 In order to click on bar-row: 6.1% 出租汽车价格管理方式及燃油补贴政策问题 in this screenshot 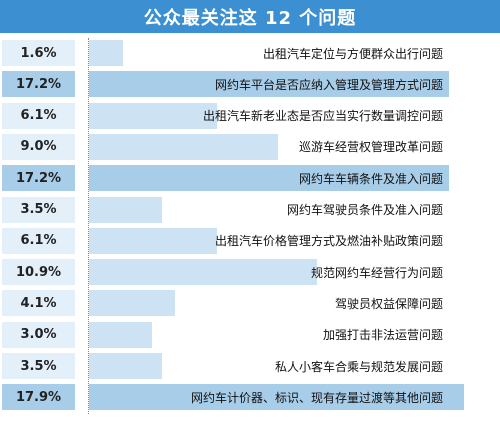, I will do `click(250, 240)`.